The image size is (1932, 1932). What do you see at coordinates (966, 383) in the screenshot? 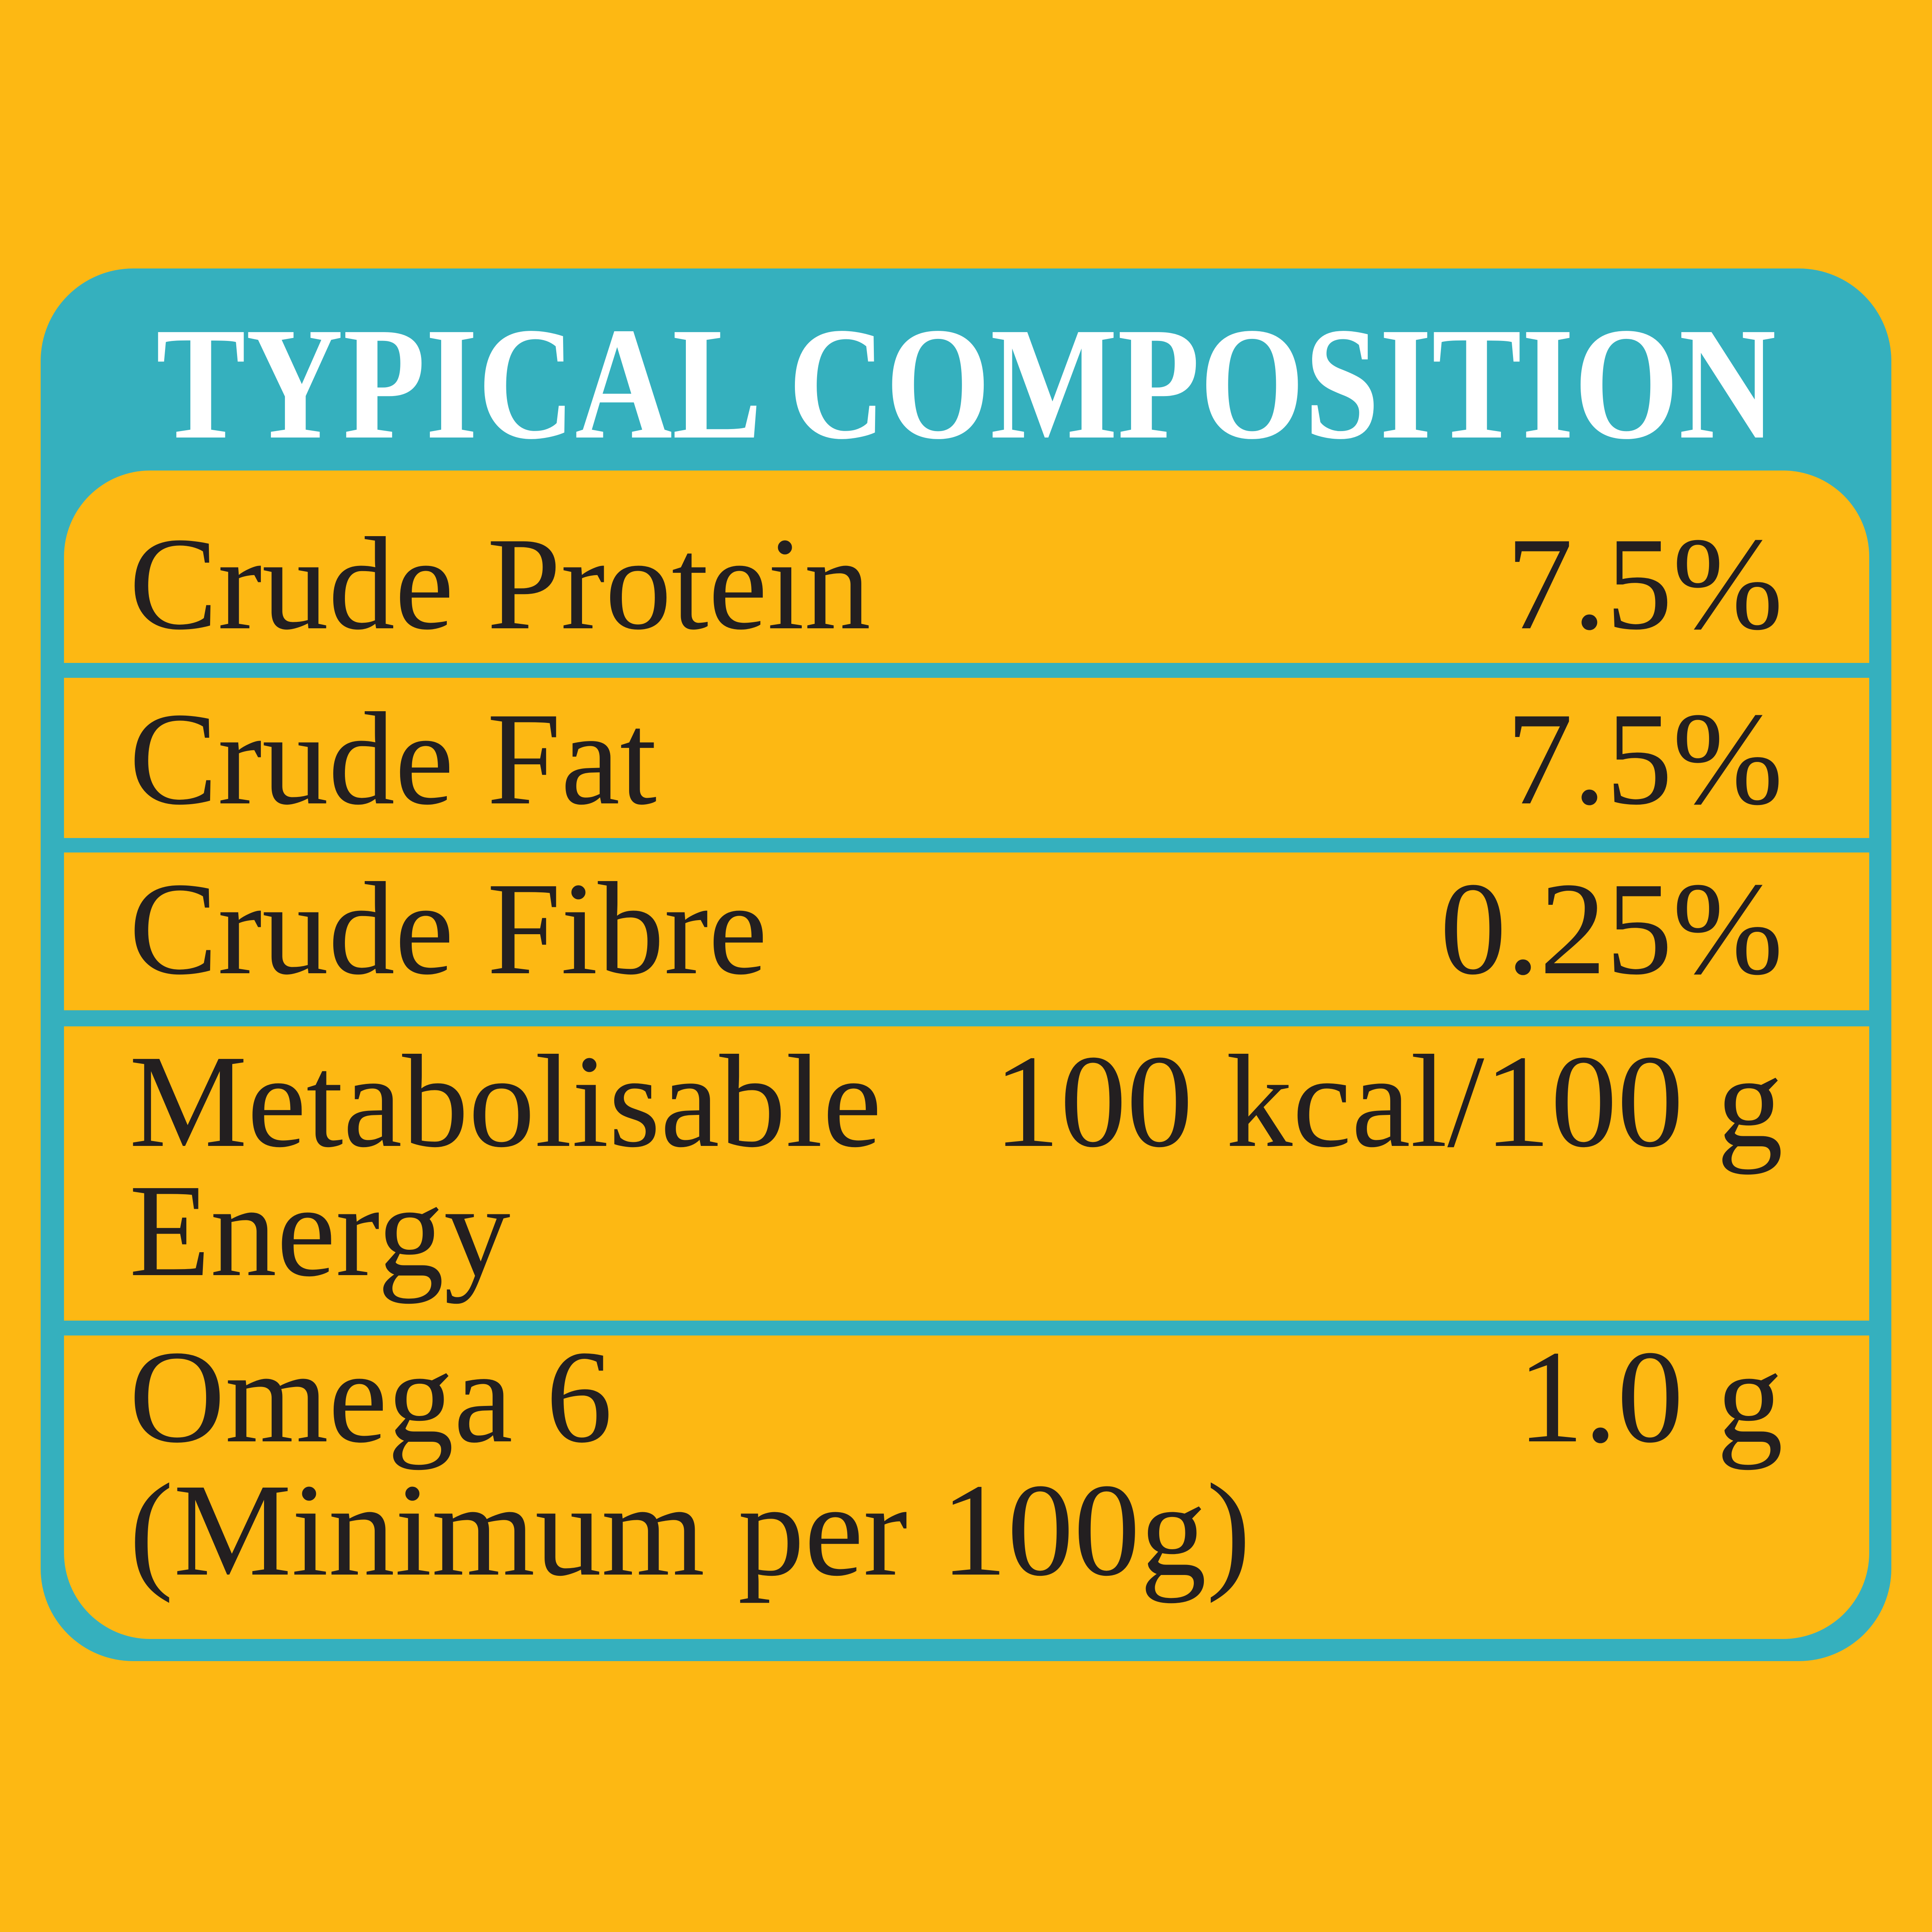
I see `title: TYPICAL COMPOSITION` at bounding box center [966, 383].